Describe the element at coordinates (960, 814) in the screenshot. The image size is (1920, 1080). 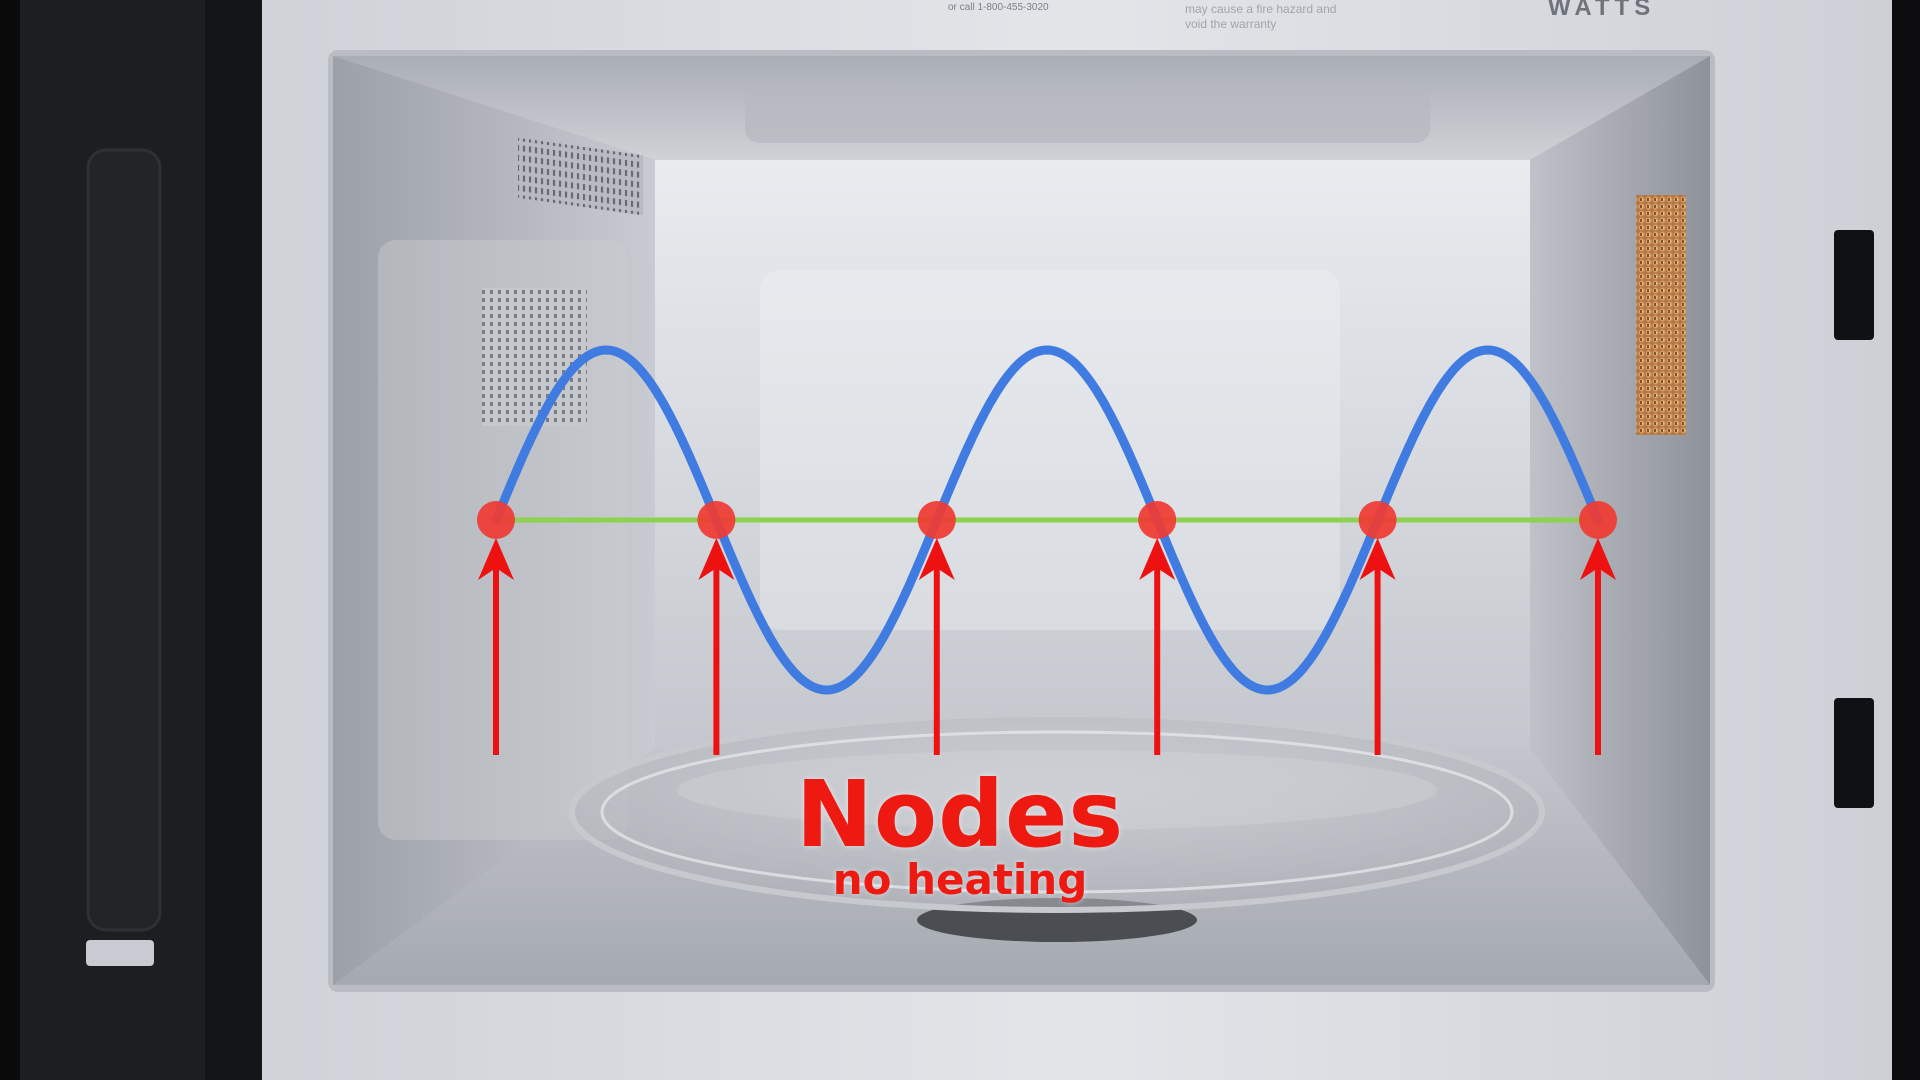
I see `caption-title: Nodes` at that location.